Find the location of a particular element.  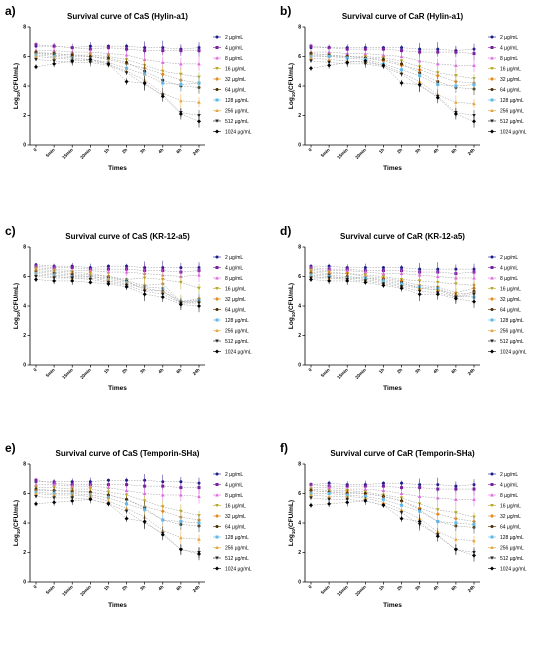

legend-label: 4 µg/mL is located at coordinates (509, 268).